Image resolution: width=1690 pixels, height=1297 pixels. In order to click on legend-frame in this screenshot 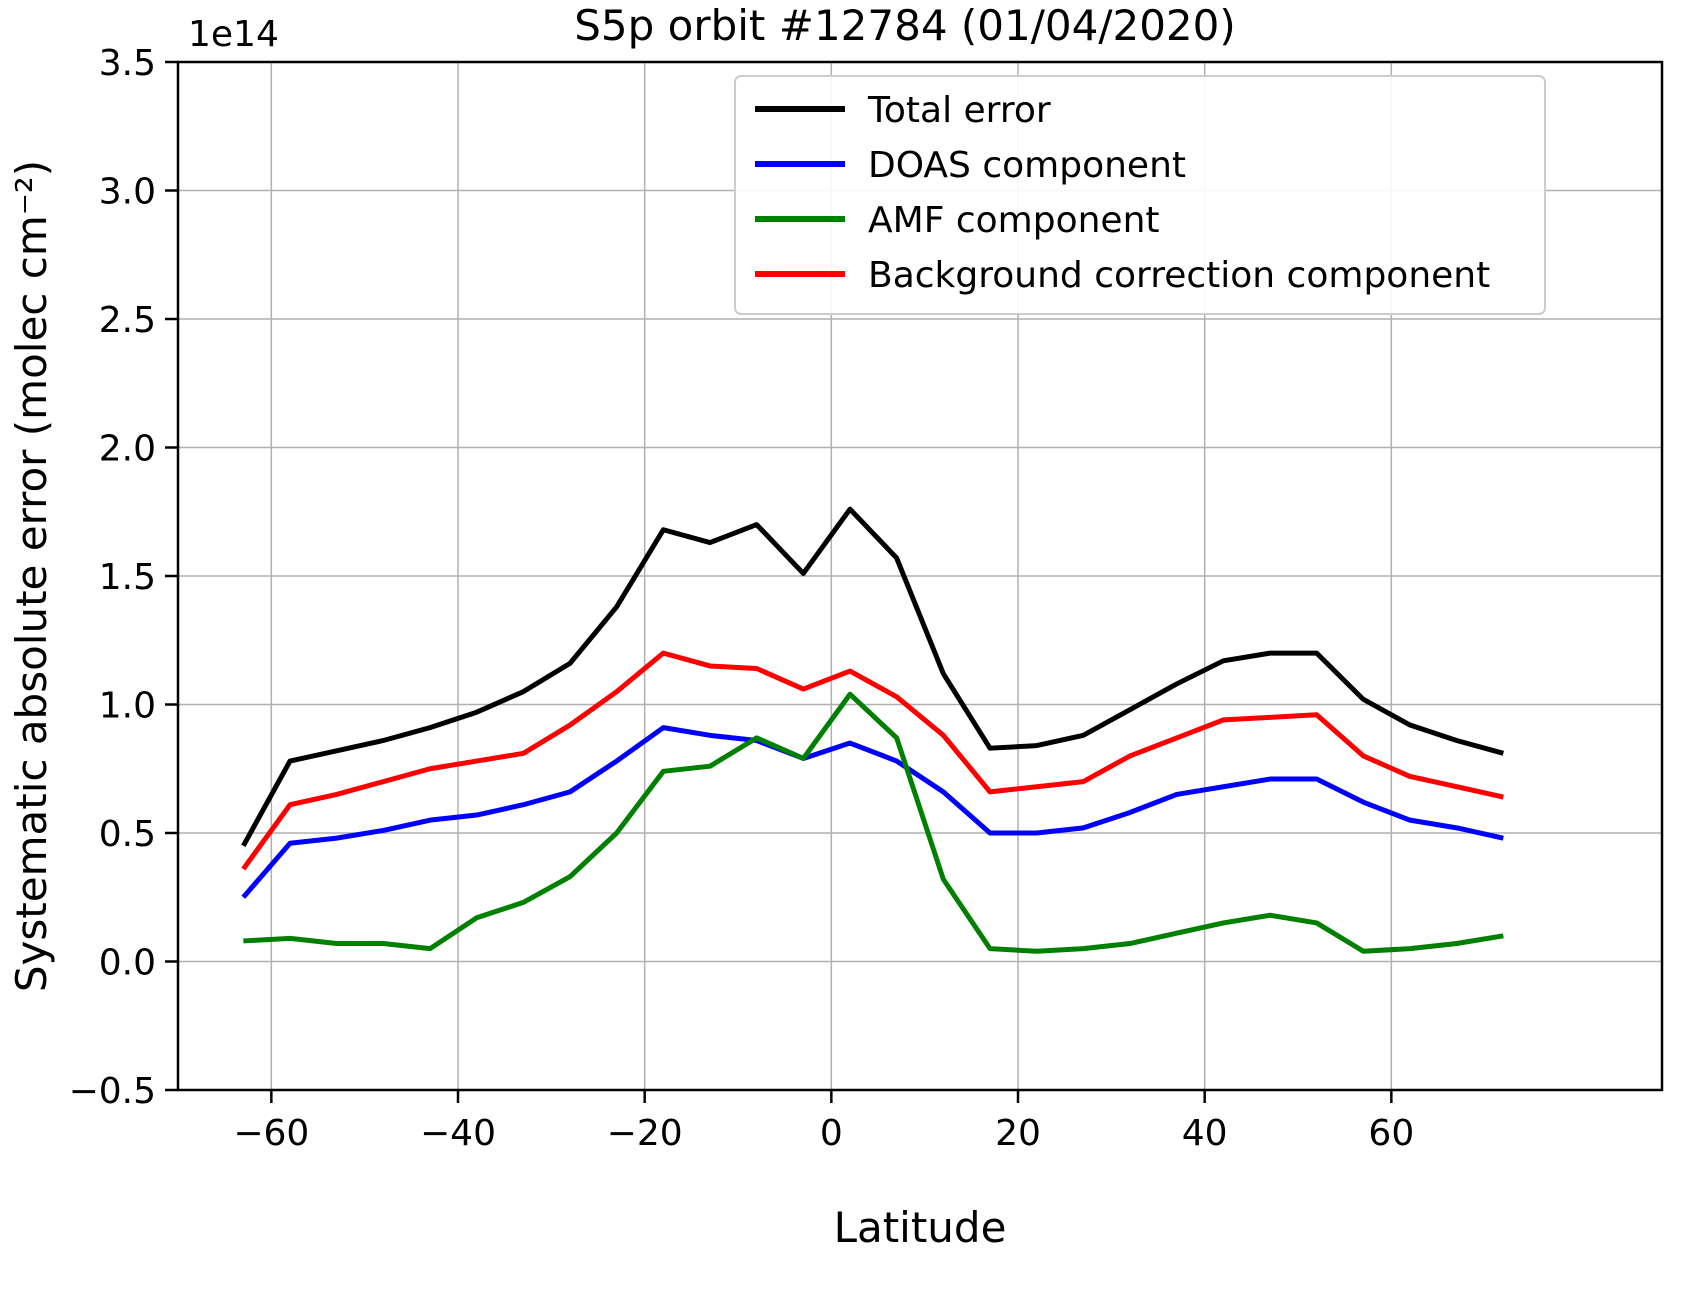, I will do `click(1140, 195)`.